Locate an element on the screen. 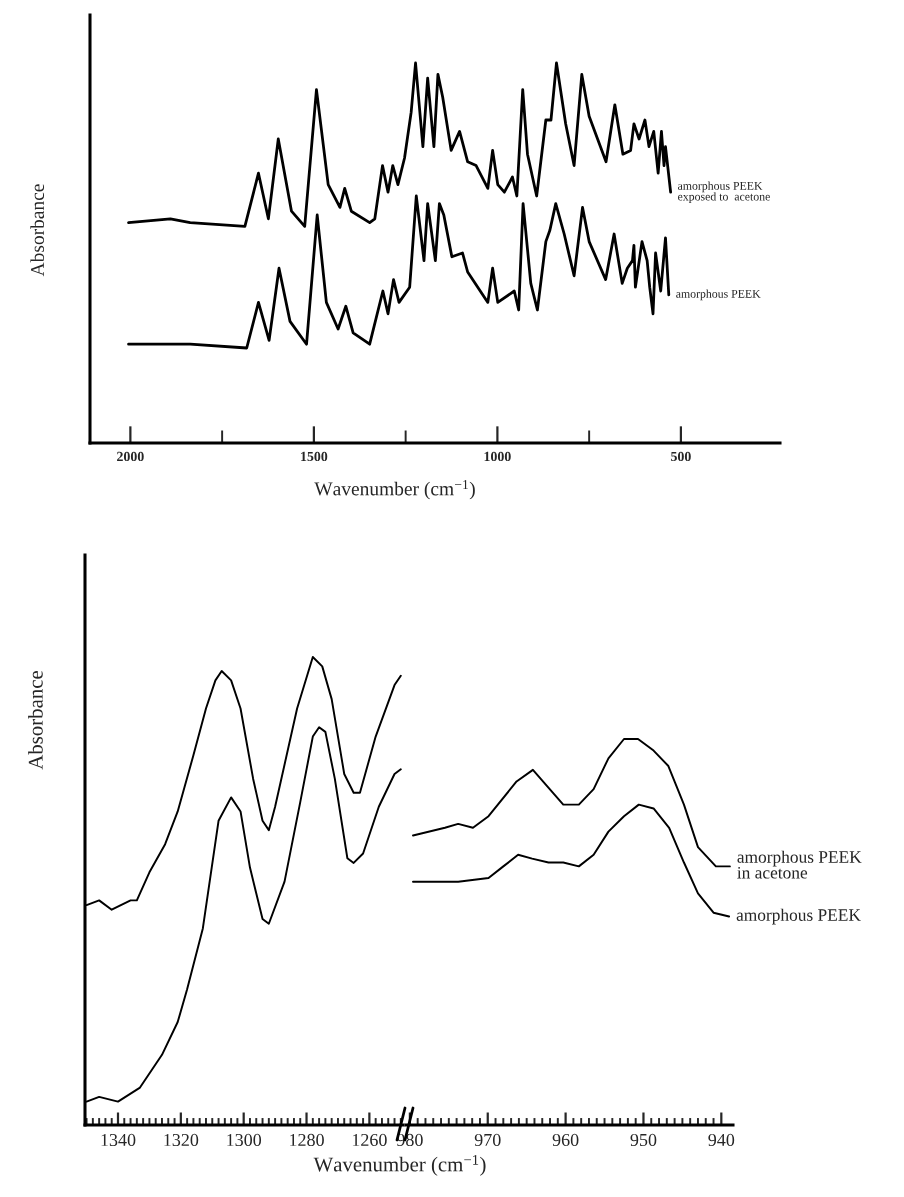  x-tick-label: 1300 is located at coordinates (244, 1140).